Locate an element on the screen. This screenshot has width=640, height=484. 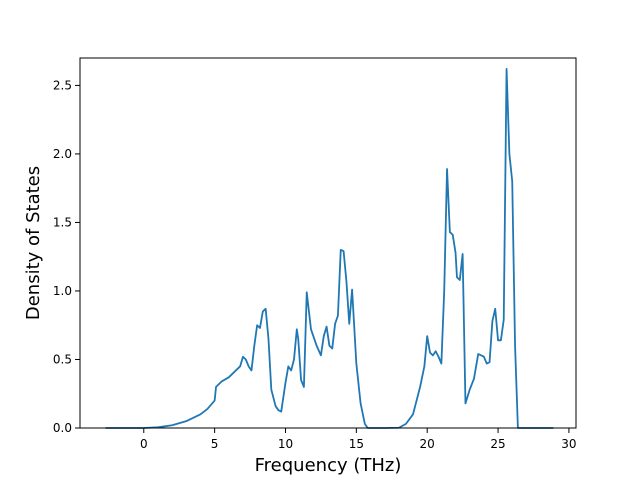
x-tick-label: 0 is located at coordinates (144, 444).